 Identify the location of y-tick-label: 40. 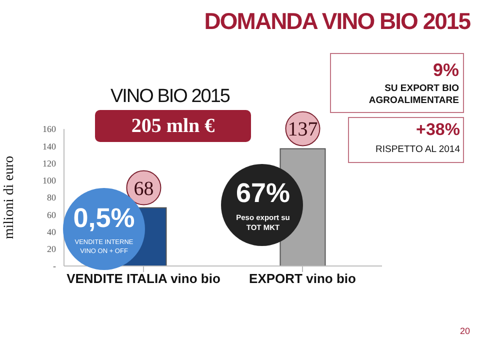
(51, 231).